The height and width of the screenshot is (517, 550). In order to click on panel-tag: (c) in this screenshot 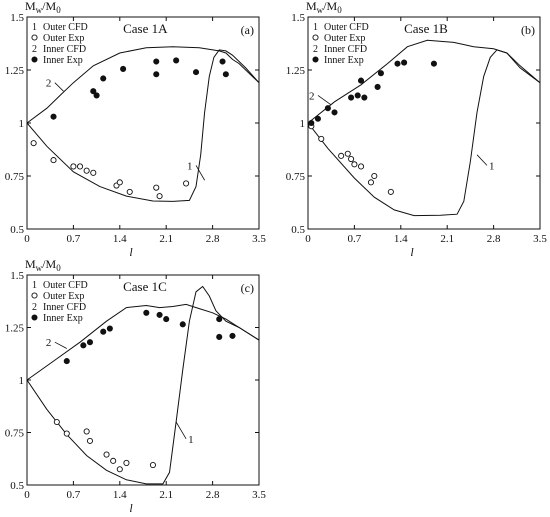, I will do `click(247, 288)`.